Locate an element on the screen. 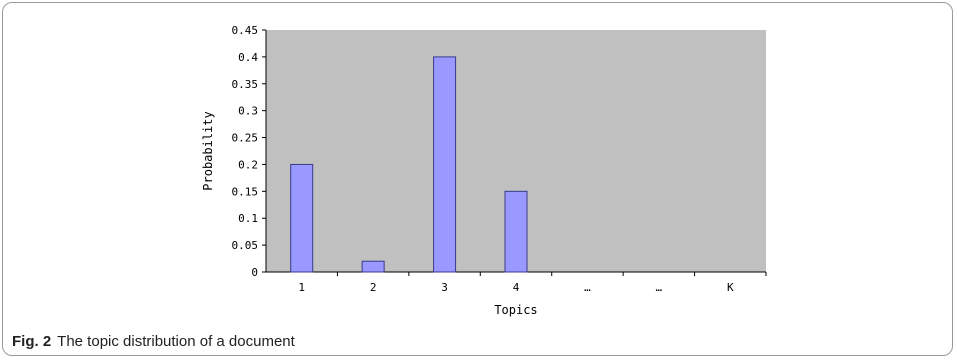 The width and height of the screenshot is (957, 360). y-tick-label: 0.15 is located at coordinates (245, 191).